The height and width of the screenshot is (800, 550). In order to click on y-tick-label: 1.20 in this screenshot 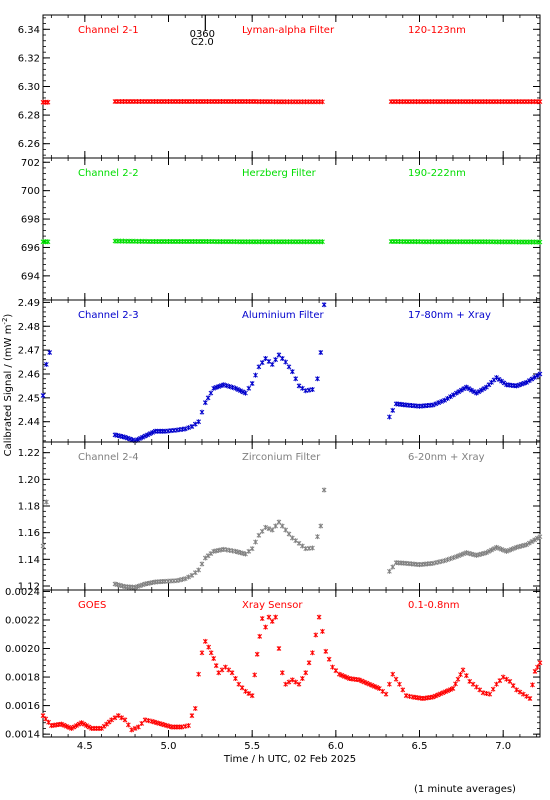, I will do `click(29, 480)`.